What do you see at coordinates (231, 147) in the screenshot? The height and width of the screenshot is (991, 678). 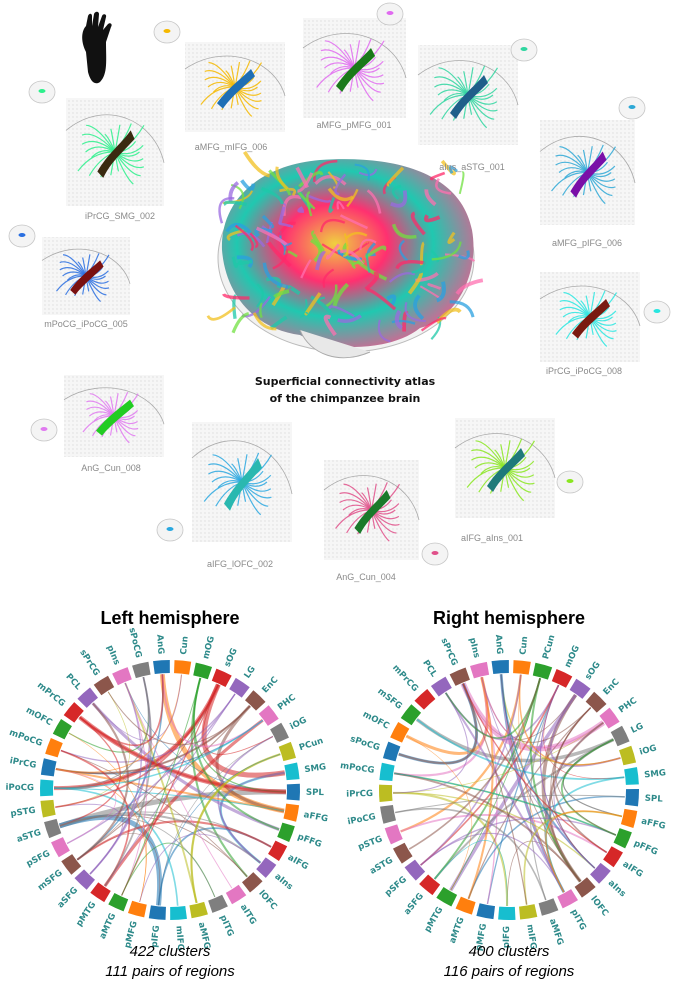 I see `bundle-caption: aMFG_mIFG_006` at bounding box center [231, 147].